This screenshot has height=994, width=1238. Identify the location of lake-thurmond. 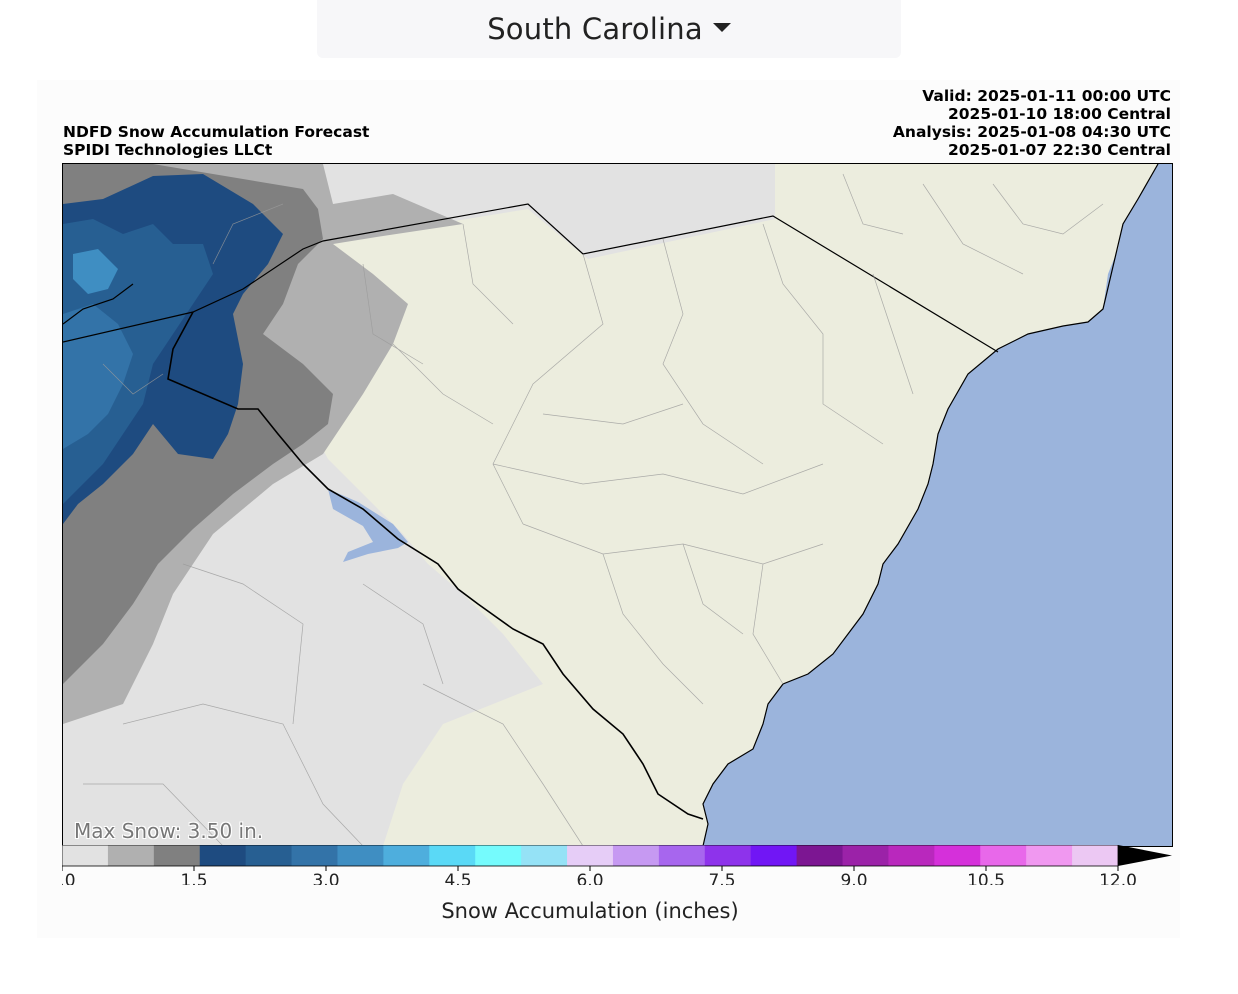
(368, 525).